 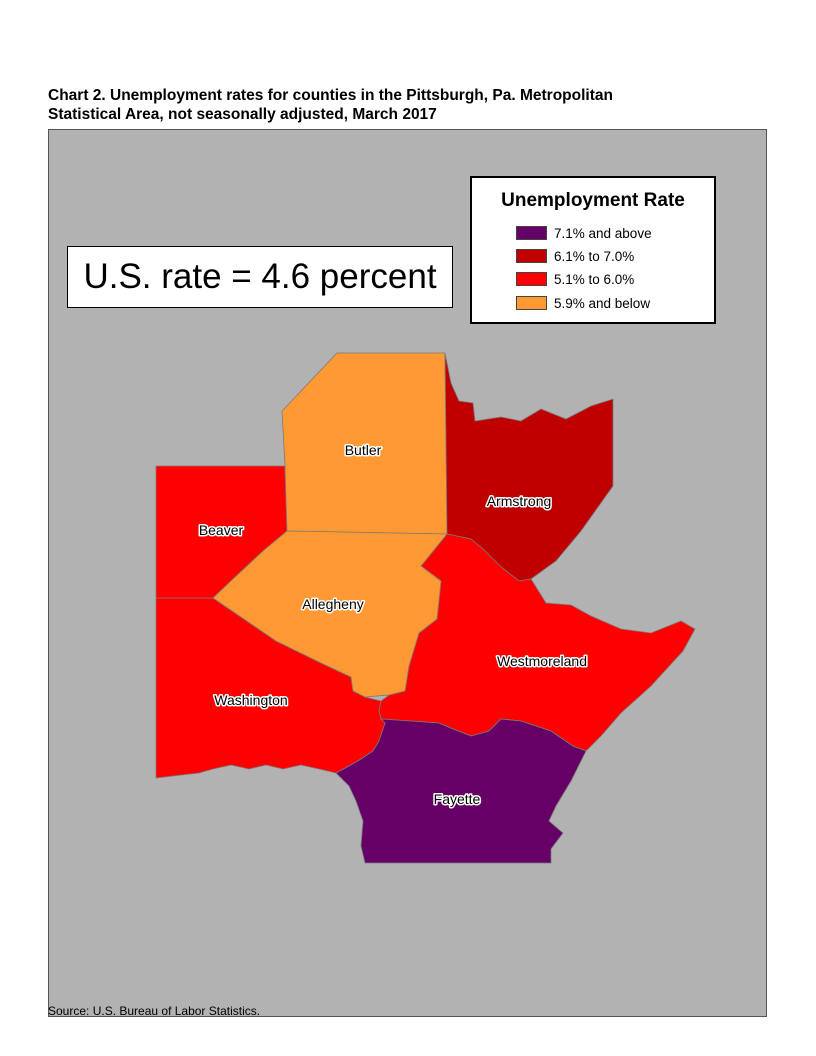 What do you see at coordinates (542, 661) in the screenshot?
I see `county-label-westmoreland: Westmoreland` at bounding box center [542, 661].